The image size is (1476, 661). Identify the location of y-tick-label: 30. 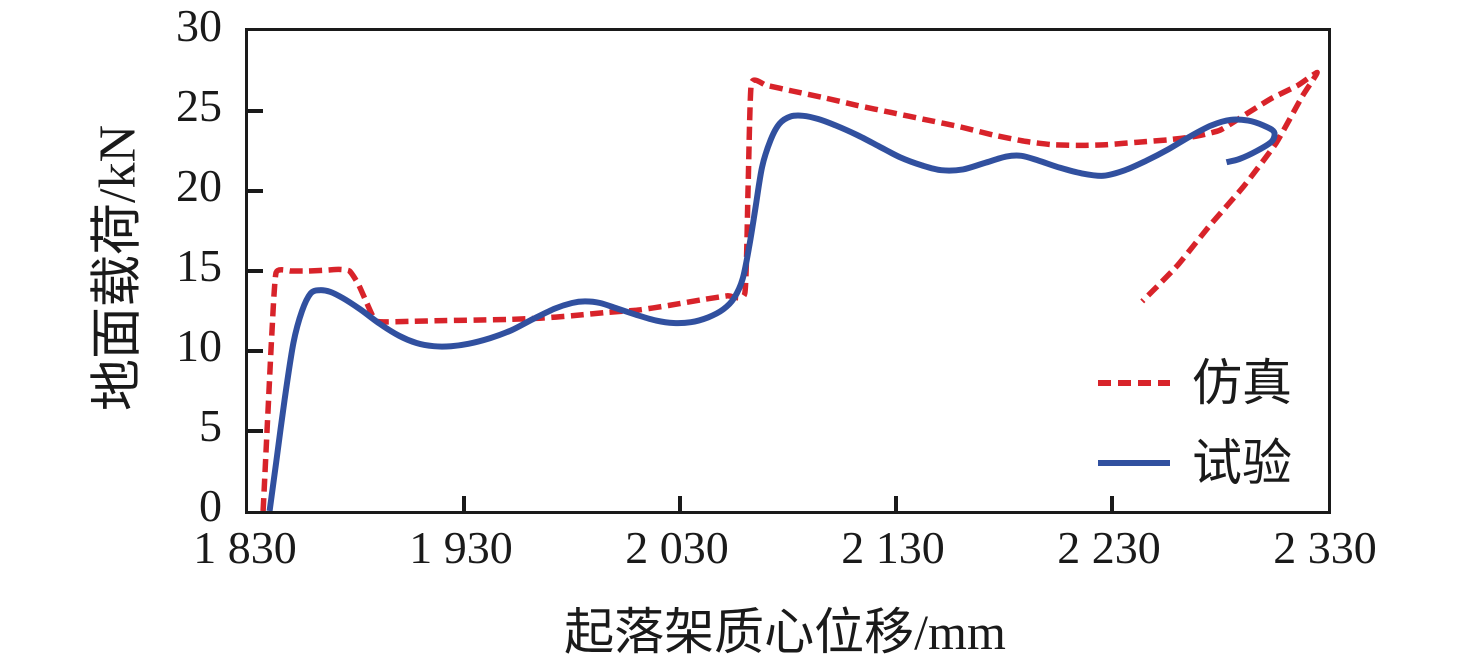
(199, 25).